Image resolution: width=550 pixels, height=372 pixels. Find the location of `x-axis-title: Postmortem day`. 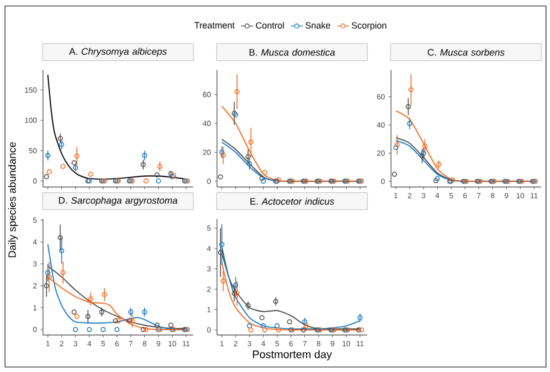

x-axis-title: Postmortem day is located at coordinates (292, 355).